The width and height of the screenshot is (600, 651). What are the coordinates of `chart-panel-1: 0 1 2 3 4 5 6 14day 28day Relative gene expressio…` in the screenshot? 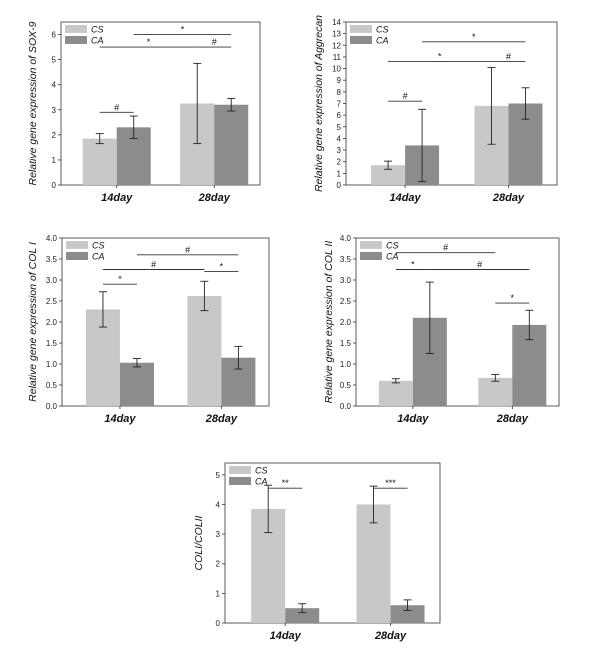 It's located at (144, 112).